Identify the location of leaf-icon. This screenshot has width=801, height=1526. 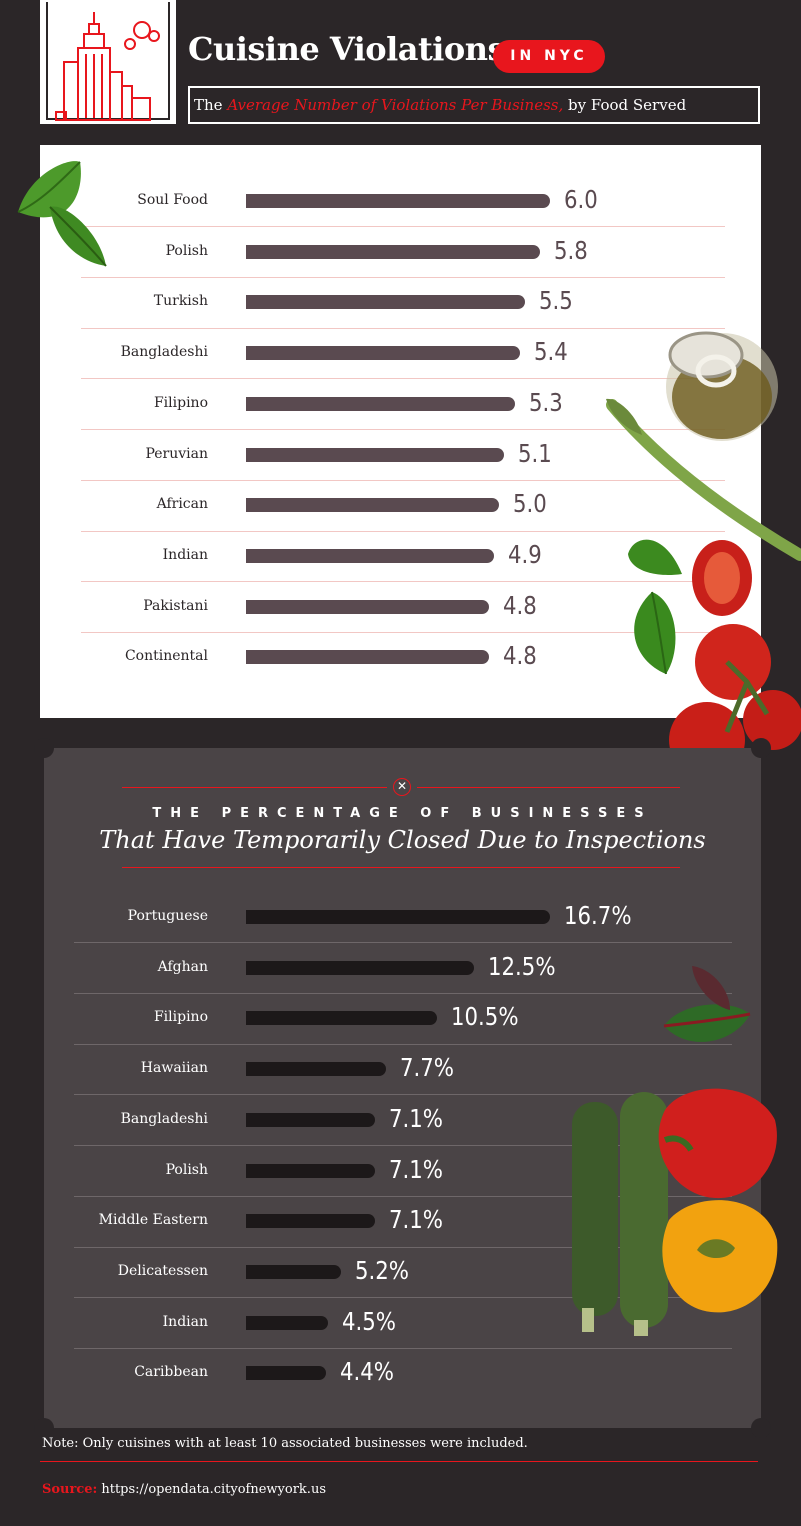
(62, 214).